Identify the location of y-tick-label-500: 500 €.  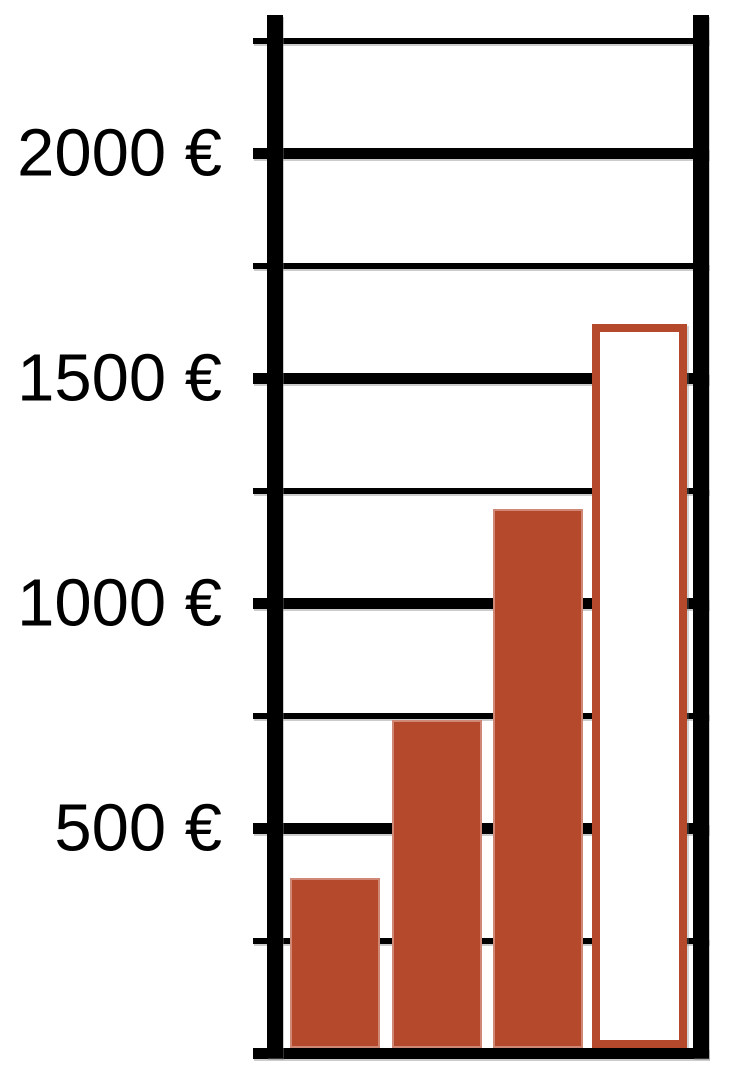
(138, 828).